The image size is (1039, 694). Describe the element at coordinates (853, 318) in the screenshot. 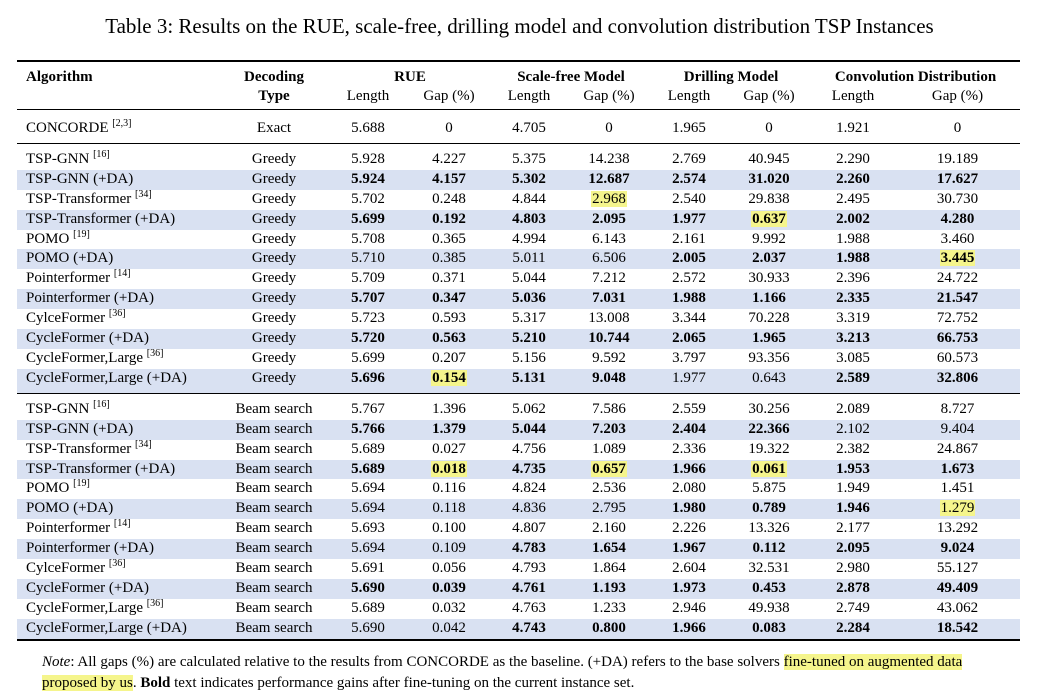

I see `value-cell: 3.319` at that location.